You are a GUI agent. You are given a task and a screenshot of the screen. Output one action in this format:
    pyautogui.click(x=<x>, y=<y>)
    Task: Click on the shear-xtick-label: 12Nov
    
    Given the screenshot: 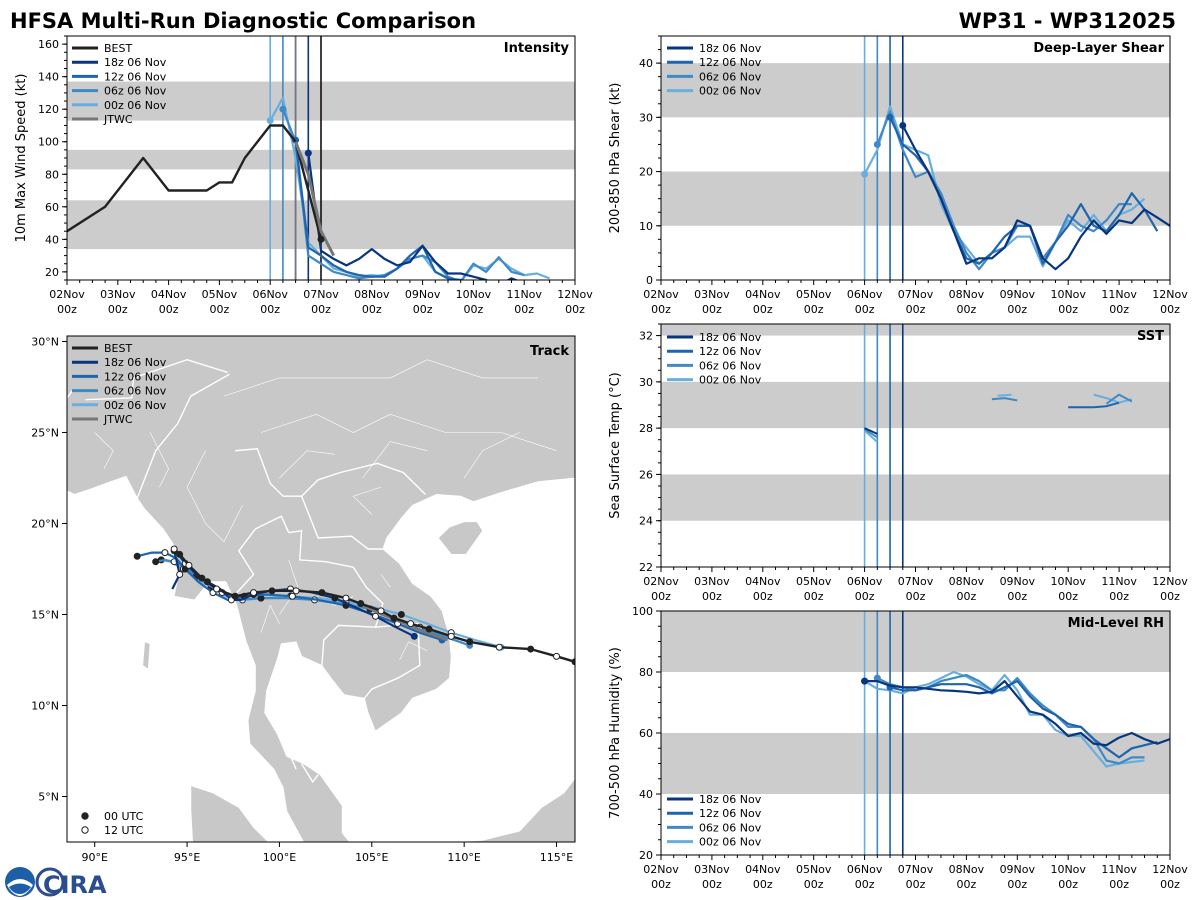 What is the action you would take?
    pyautogui.click(x=1170, y=294)
    